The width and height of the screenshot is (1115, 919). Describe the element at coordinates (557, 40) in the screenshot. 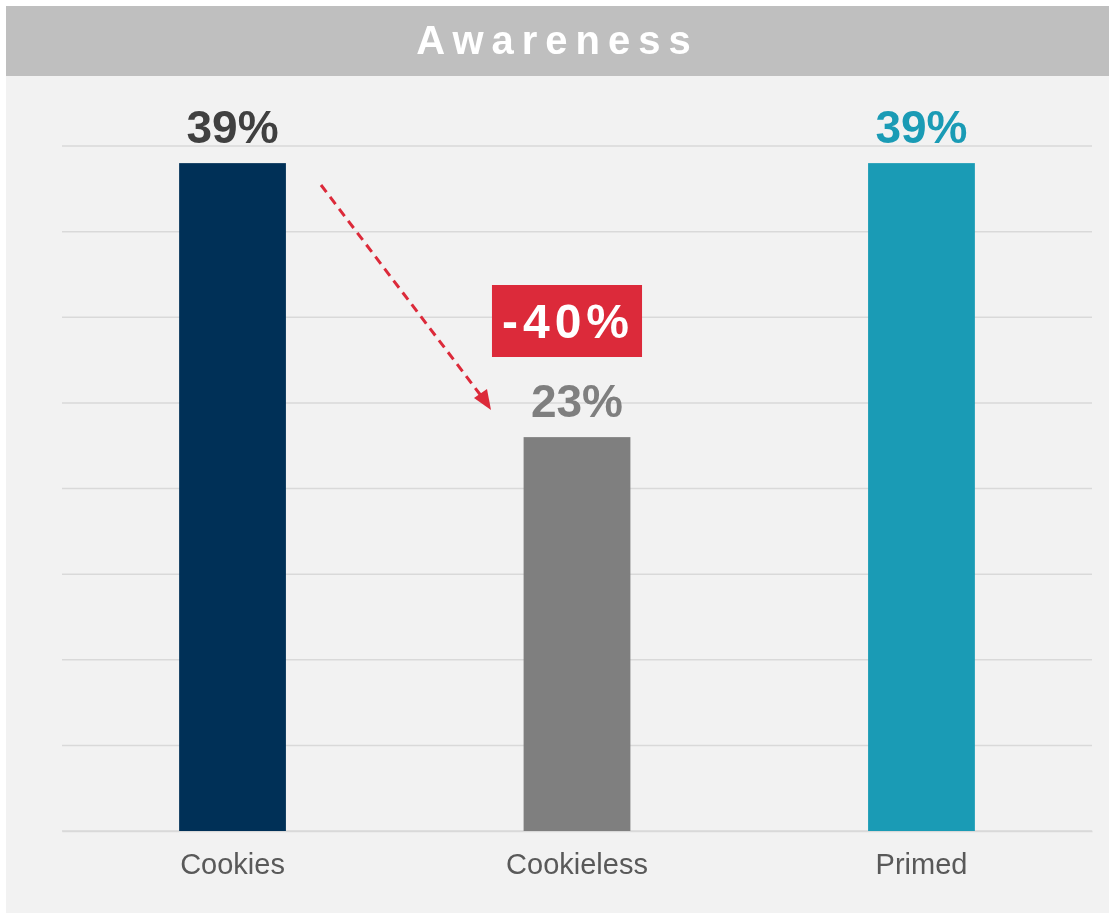

I see `chart-title: Awareness` at that location.